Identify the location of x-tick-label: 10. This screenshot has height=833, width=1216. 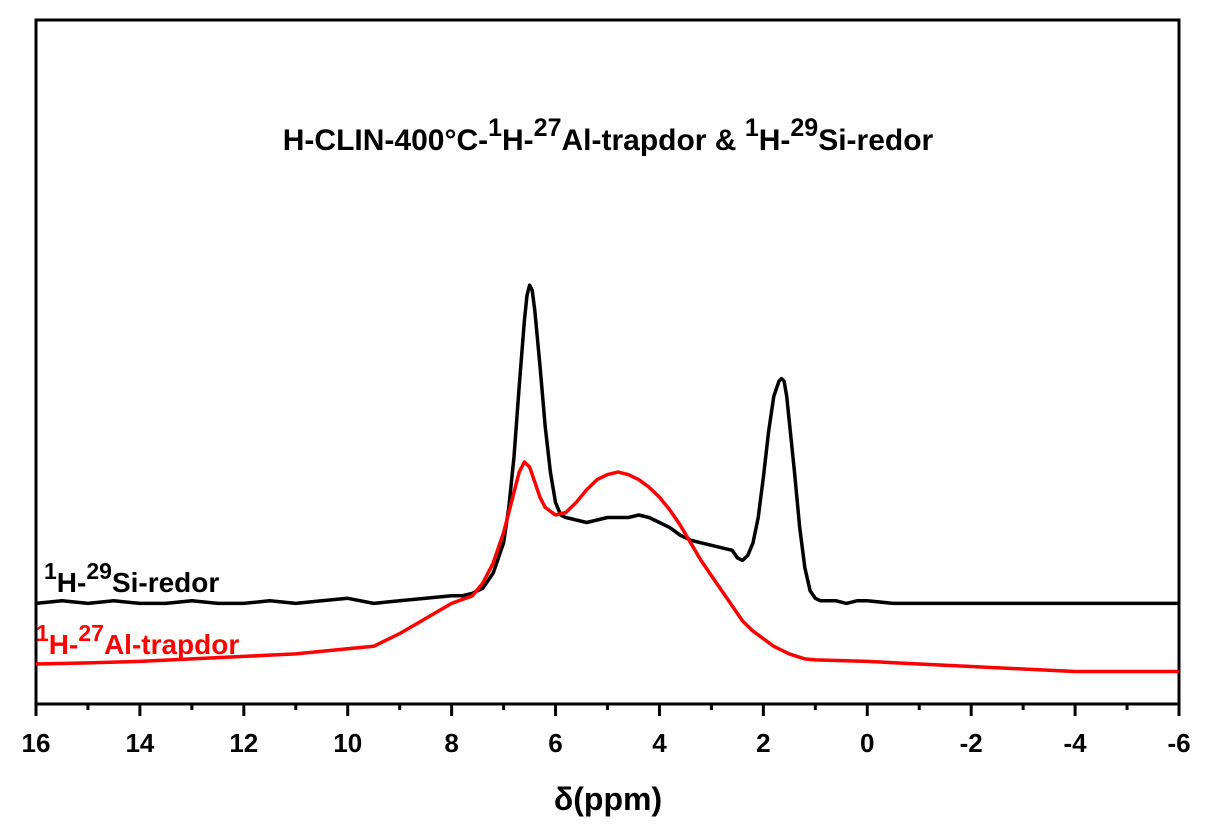
(347, 743).